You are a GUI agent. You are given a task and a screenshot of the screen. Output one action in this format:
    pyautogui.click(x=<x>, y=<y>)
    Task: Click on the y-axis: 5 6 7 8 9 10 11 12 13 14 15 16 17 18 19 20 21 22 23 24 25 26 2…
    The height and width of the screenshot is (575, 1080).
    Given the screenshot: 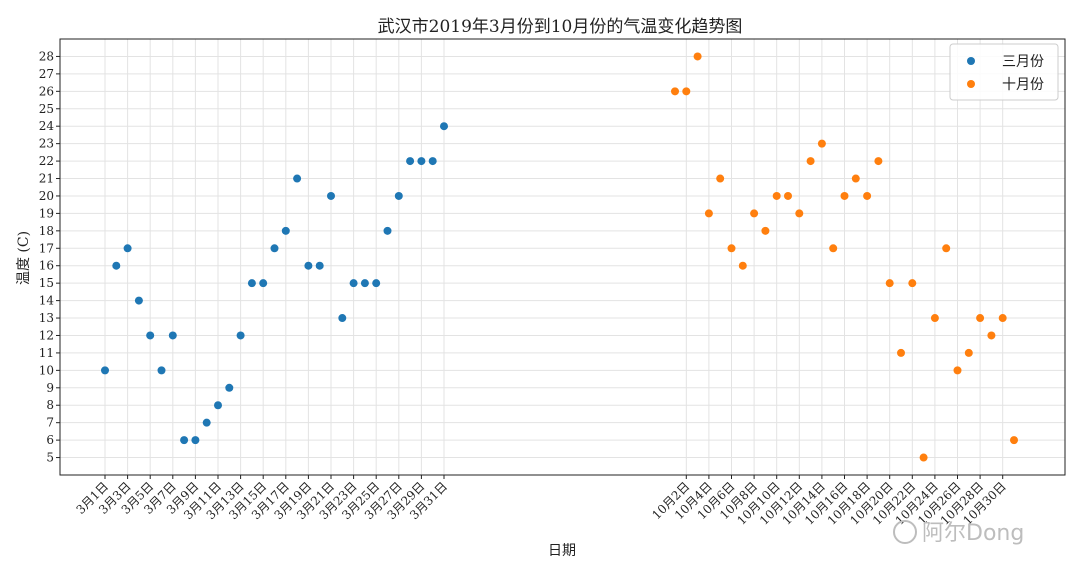 What is the action you would take?
    pyautogui.click(x=49, y=257)
    